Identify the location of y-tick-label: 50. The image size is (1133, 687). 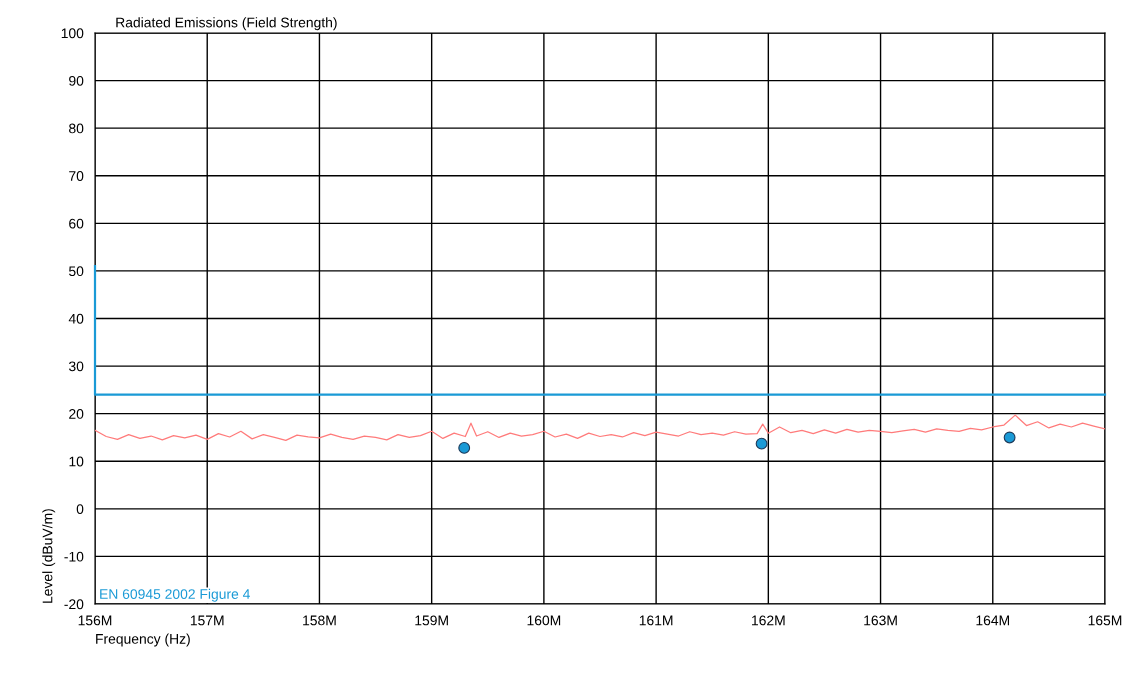
(76, 271).